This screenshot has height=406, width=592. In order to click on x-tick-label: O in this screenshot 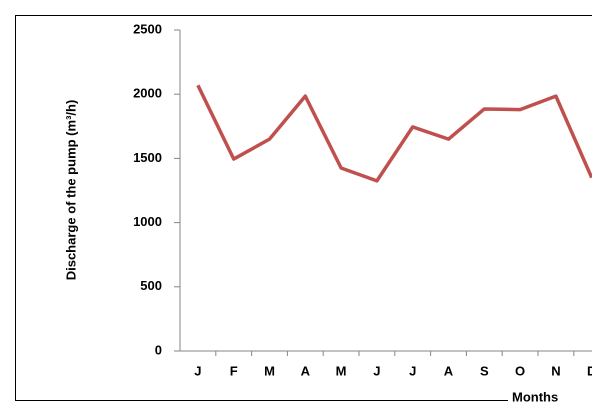, I will do `click(520, 370)`.